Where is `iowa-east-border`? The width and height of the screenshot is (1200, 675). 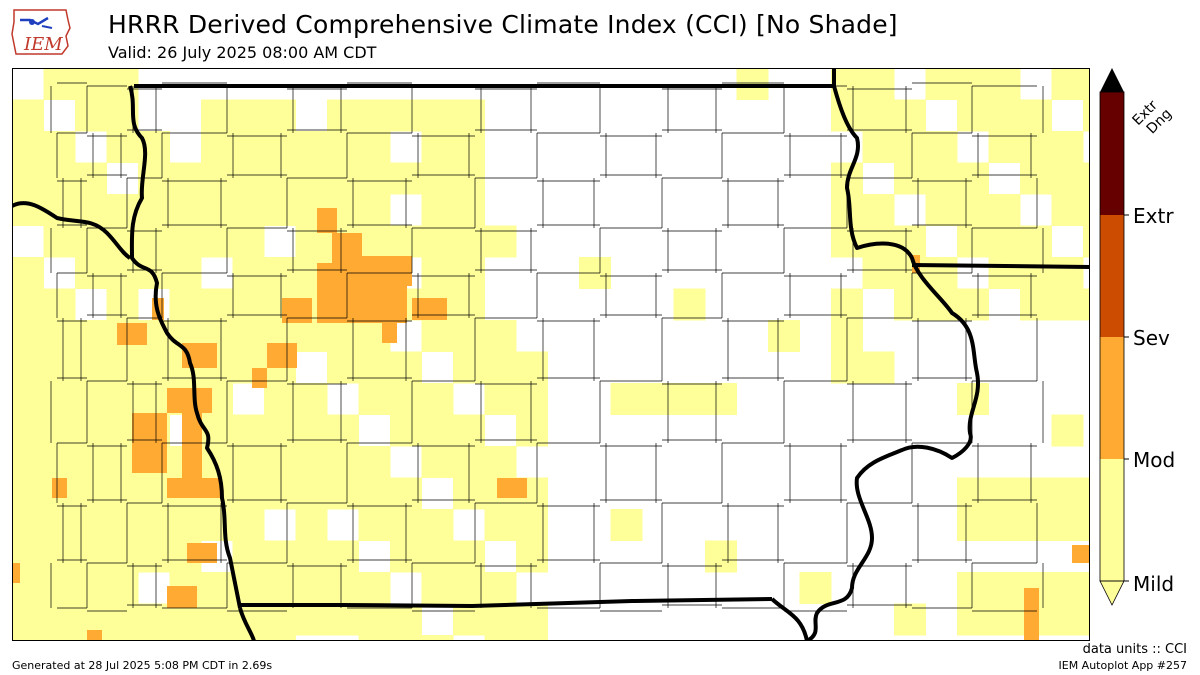
iowa-east-border is located at coordinates (892, 364).